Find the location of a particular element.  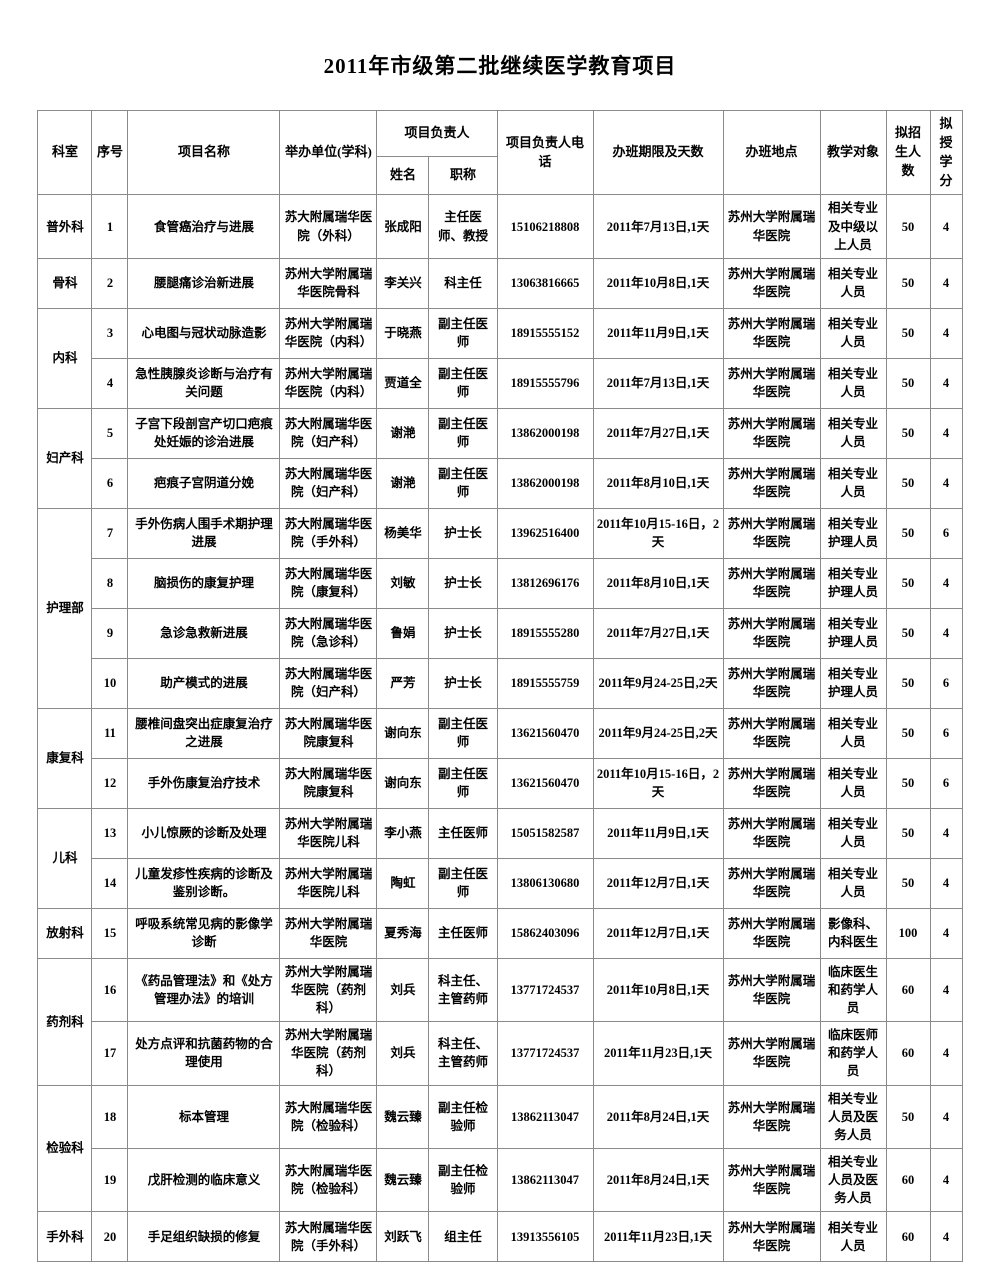

name-cell: 李关兴 is located at coordinates (403, 283).